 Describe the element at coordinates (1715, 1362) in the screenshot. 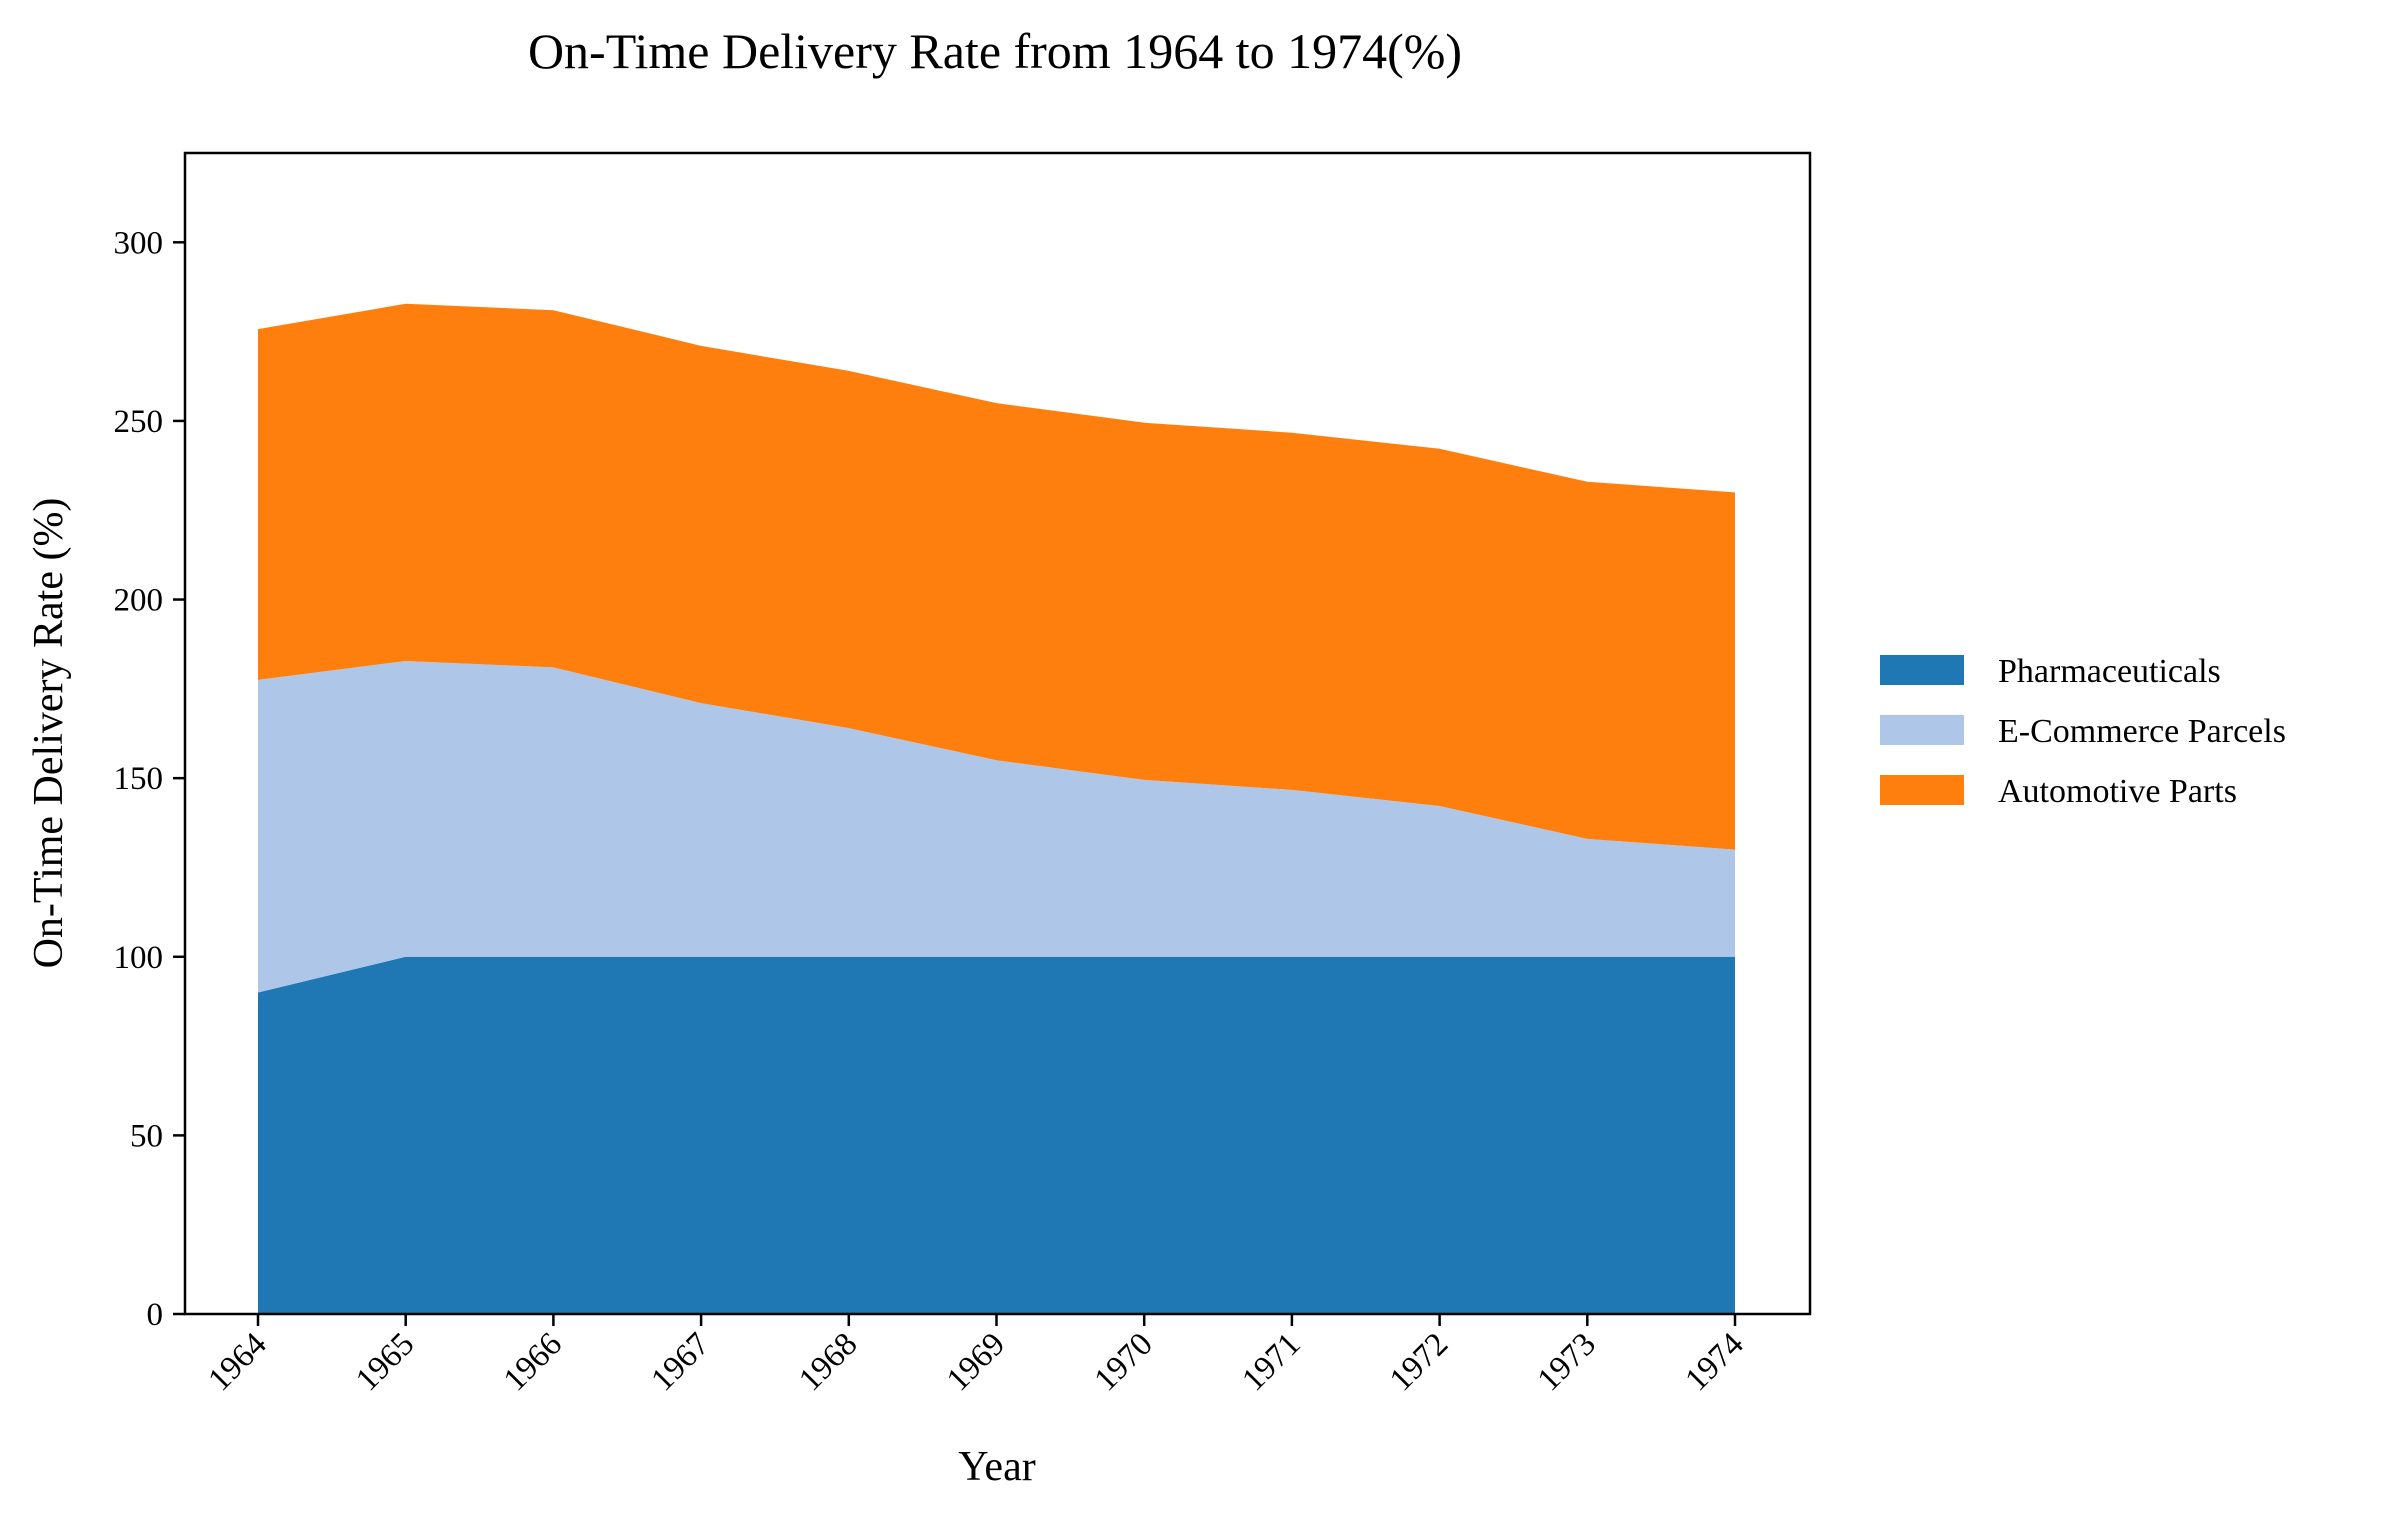

I see `x-tick-label: 1974` at that location.